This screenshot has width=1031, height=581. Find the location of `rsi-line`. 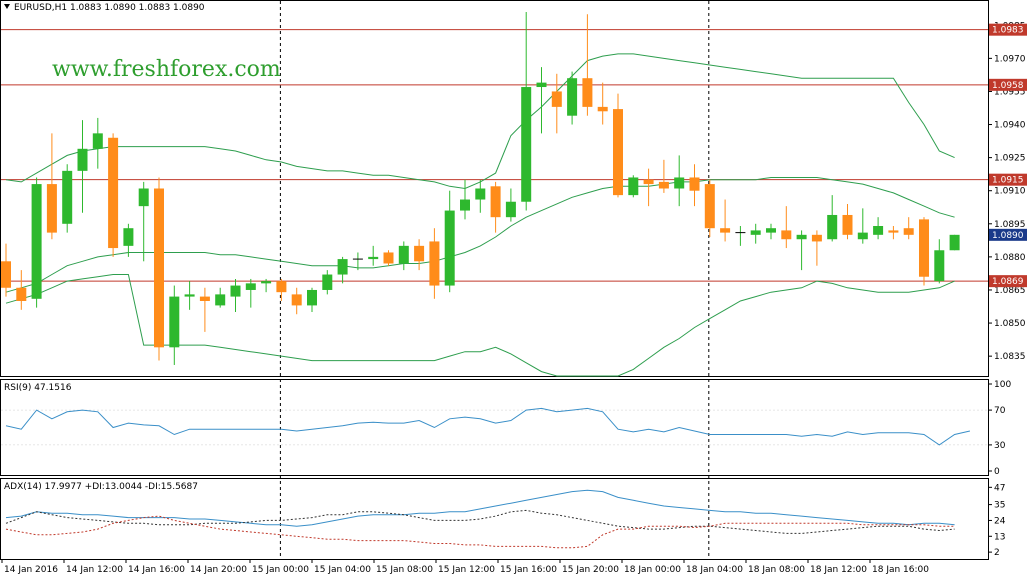

rsi-line is located at coordinates (488, 426).